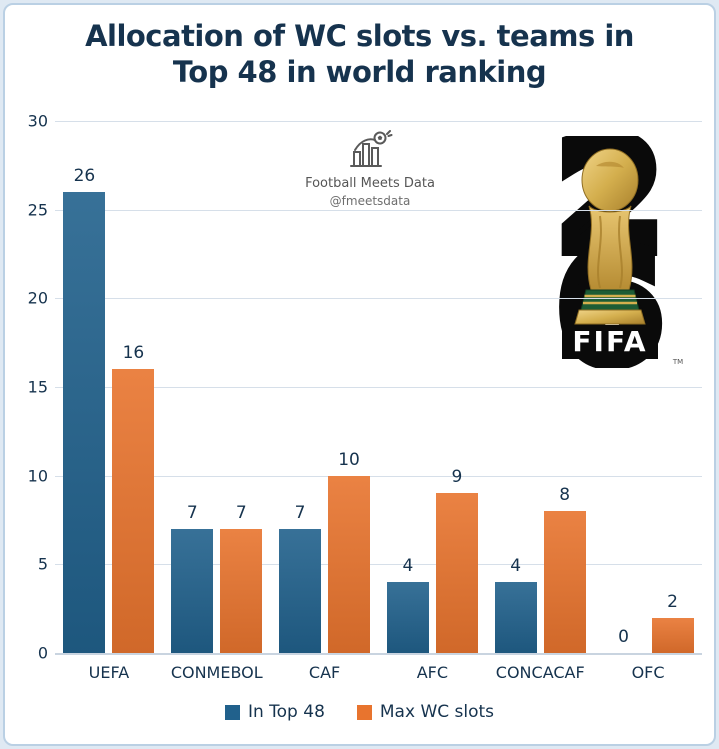  I want to click on bar-max-wc-slots-conmebol: 7, so click(241, 578).